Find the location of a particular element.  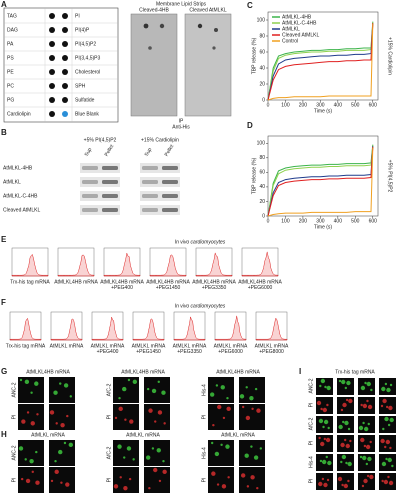

legend-label: Cleaved AtMLKL is located at coordinates (300, 35).